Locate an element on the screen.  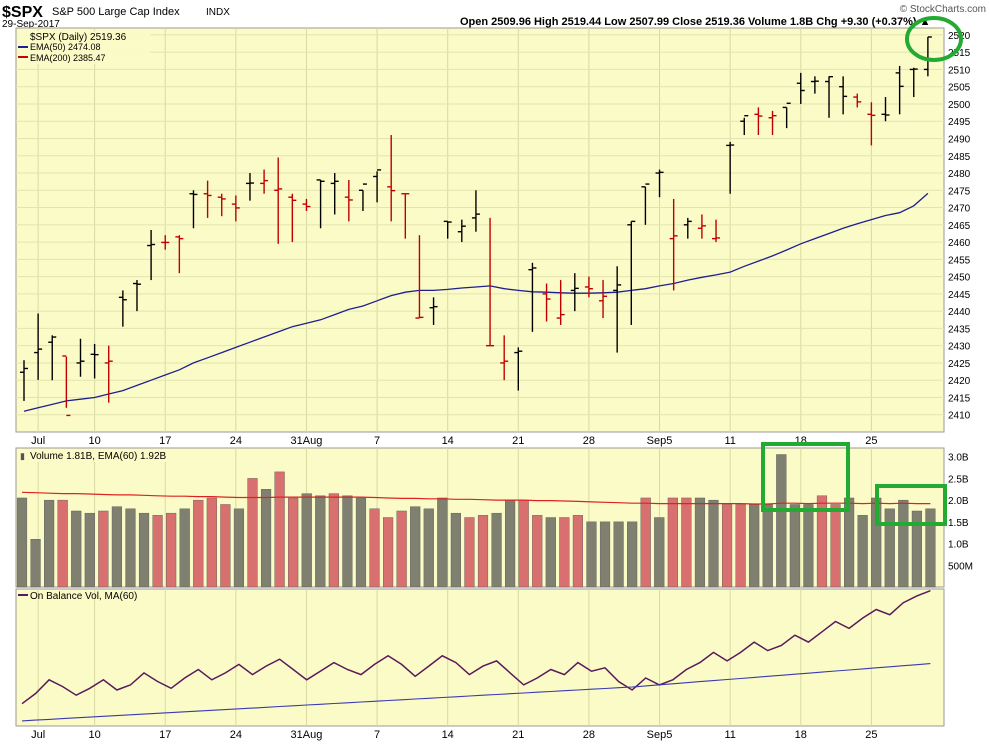
volume-tick-label: 500M is located at coordinates (960, 566).